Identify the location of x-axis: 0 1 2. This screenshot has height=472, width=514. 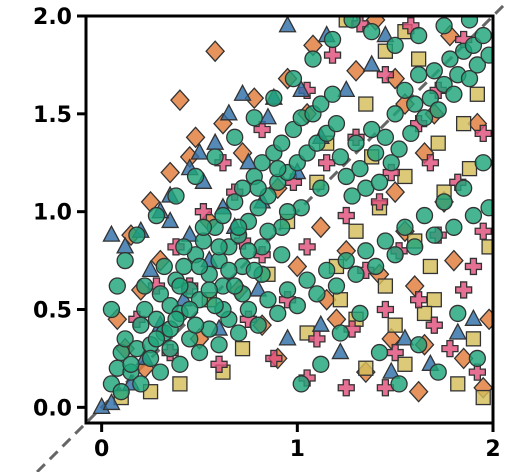
(297, 442).